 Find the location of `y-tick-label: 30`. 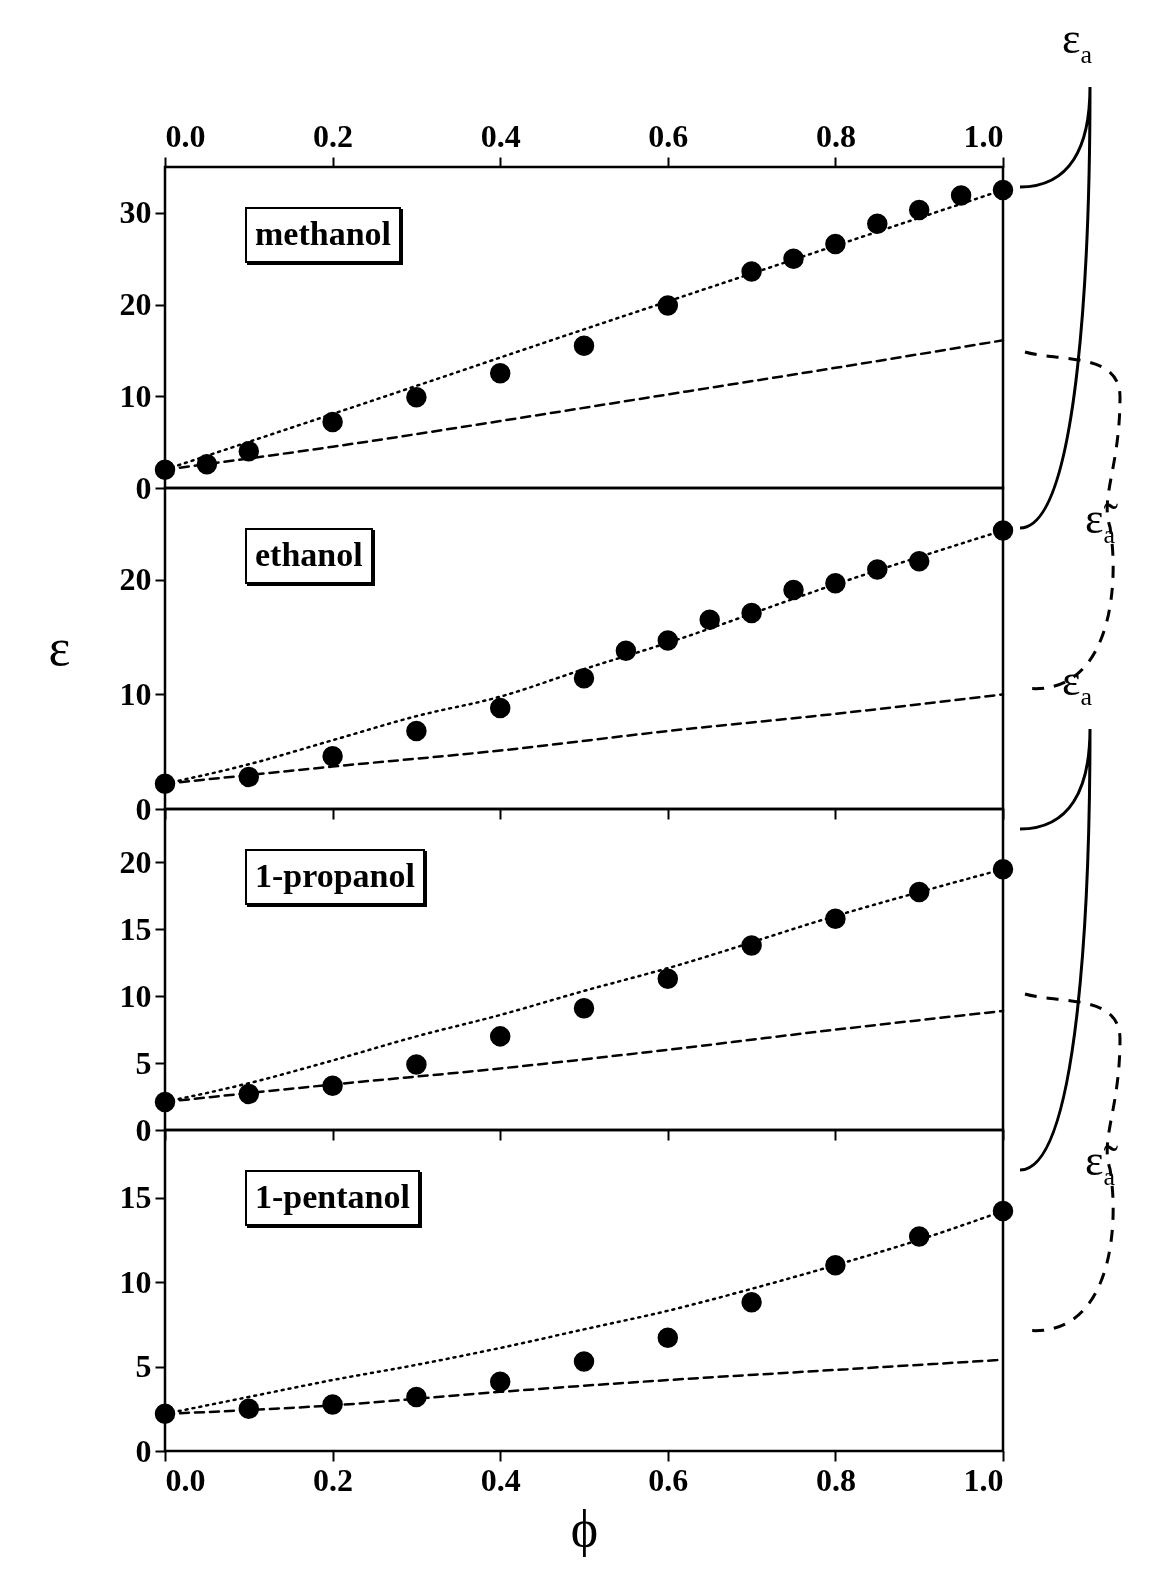

y-tick-label: 30 is located at coordinates (135, 212).